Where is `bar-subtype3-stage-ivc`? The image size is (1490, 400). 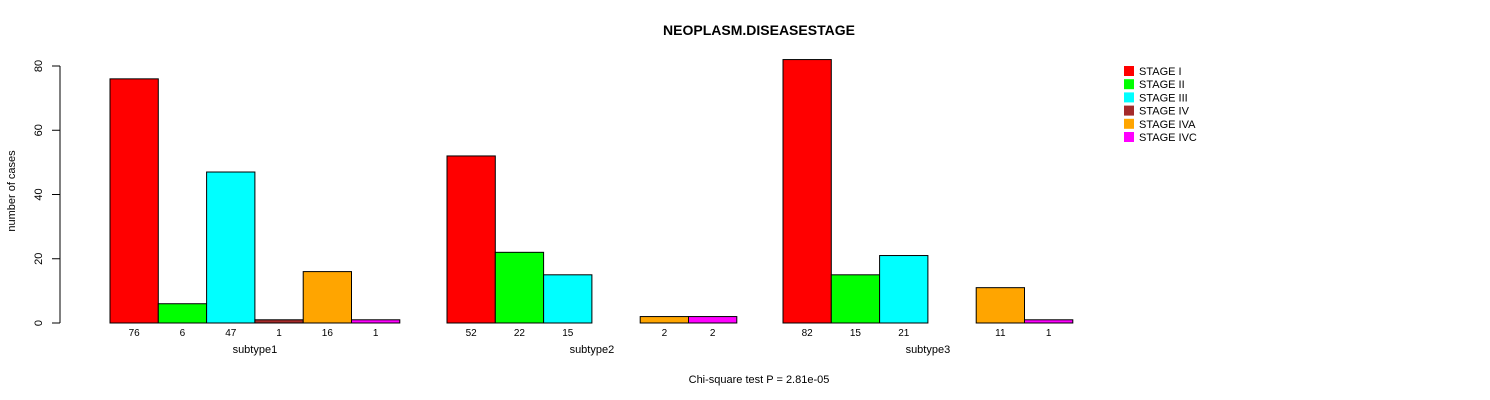
bar-subtype3-stage-ivc is located at coordinates (1049, 321).